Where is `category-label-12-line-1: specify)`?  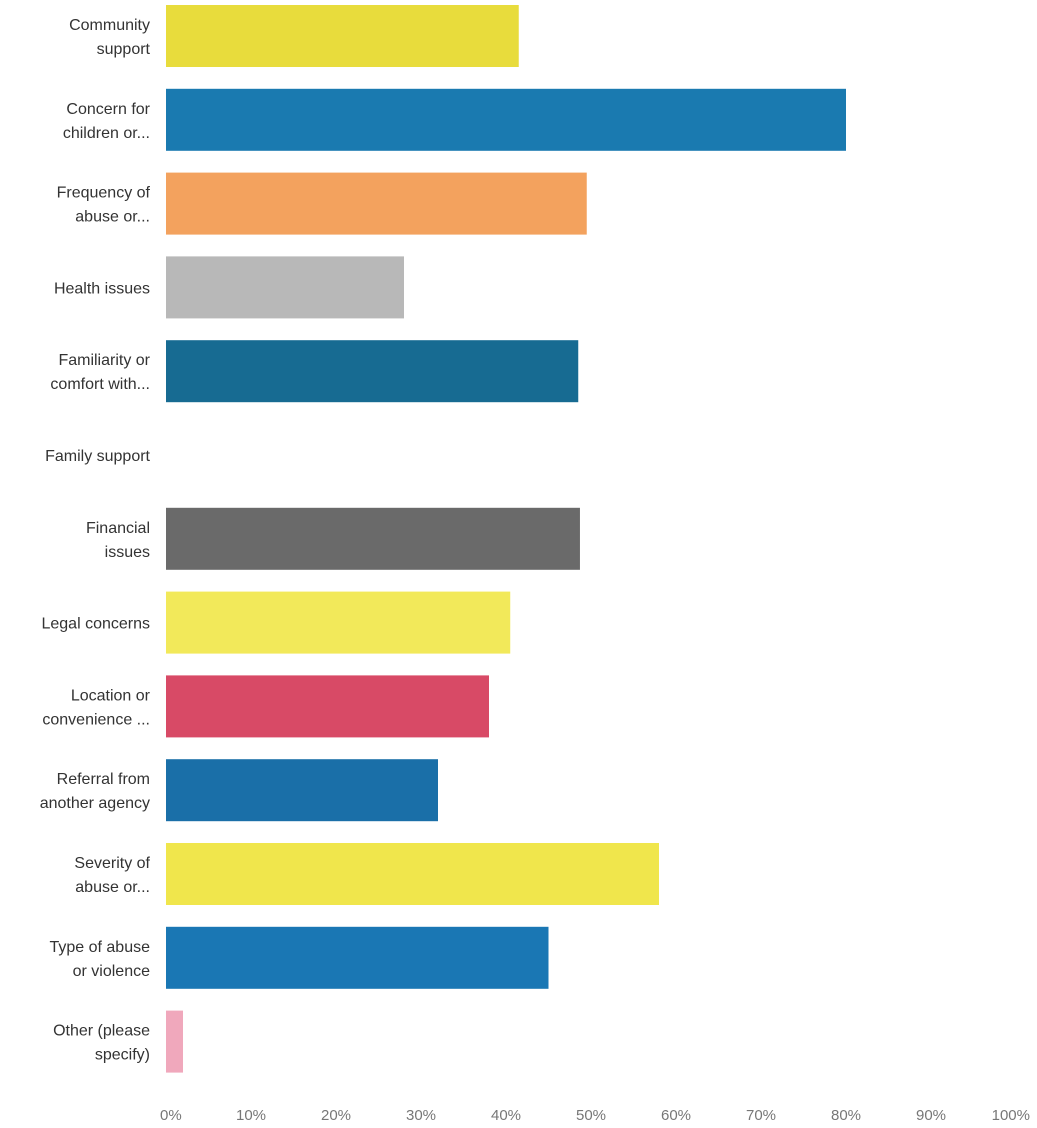
category-label-12-line-1: specify) is located at coordinates (122, 1055).